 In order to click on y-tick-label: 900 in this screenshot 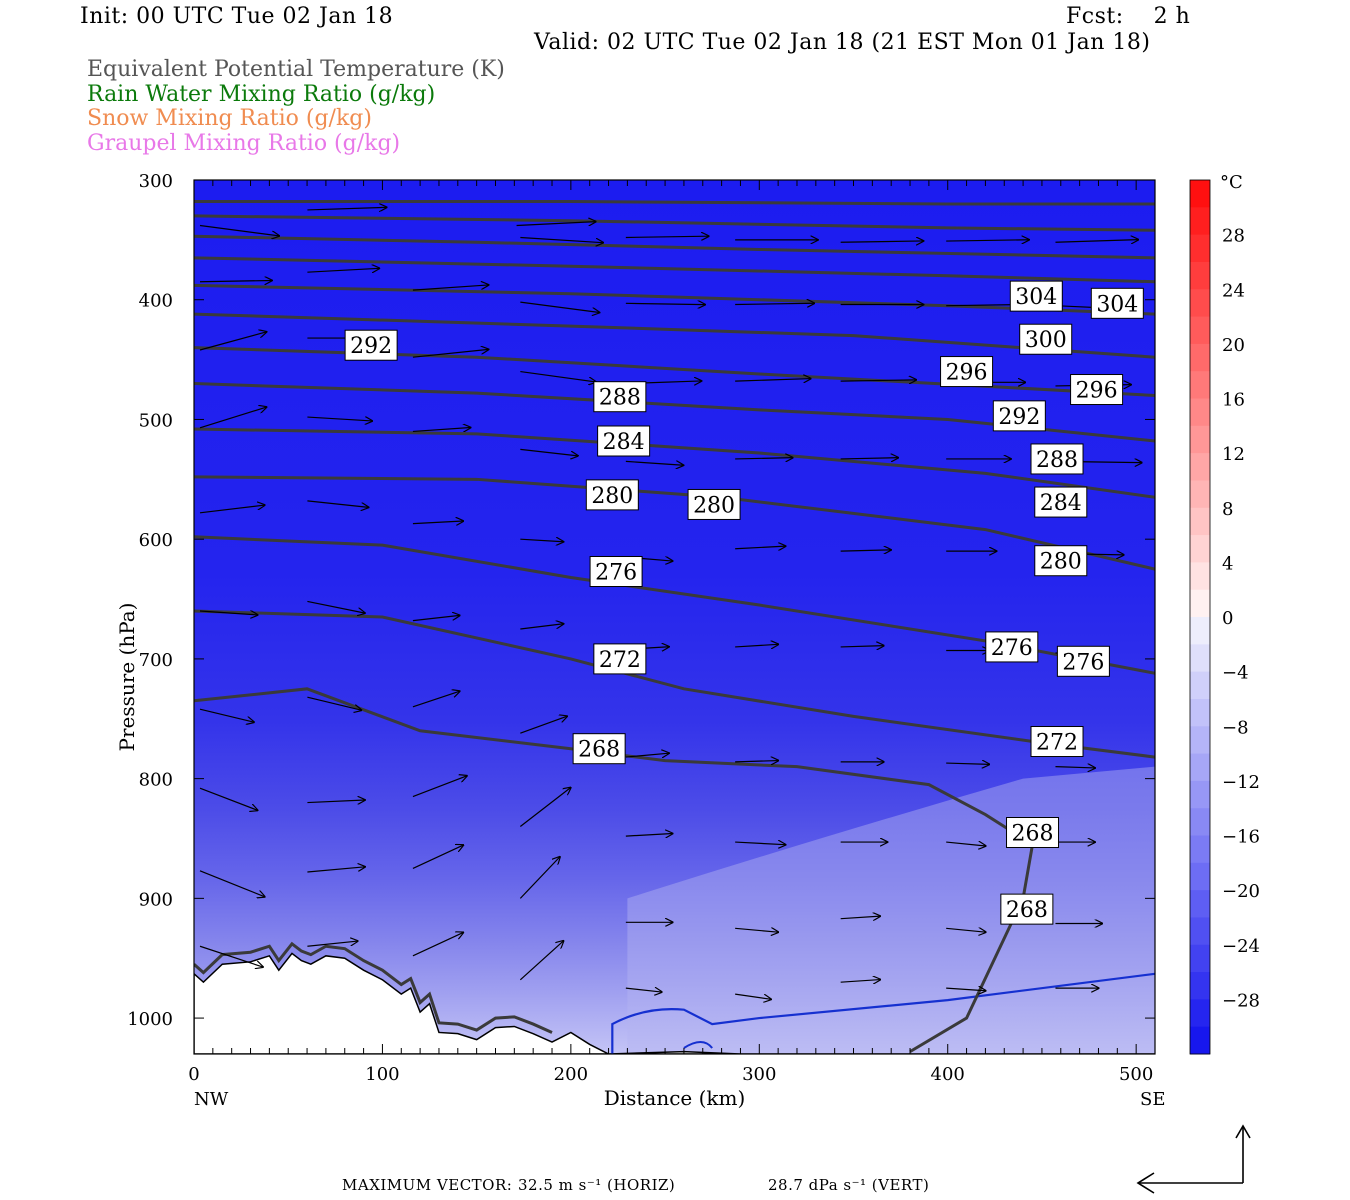, I will do `click(156, 899)`.